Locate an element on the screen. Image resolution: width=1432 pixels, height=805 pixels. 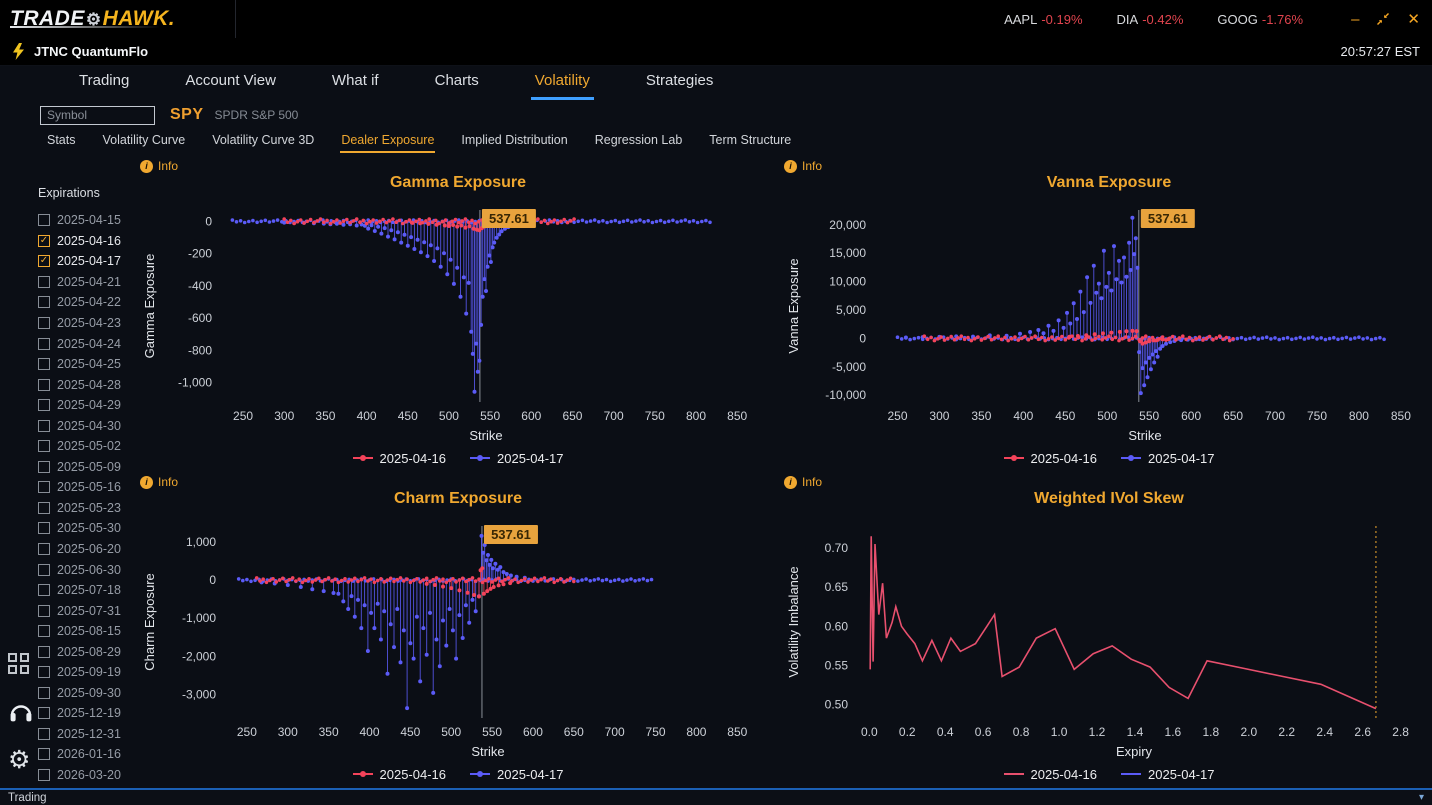
subtab-stats: Stats is located at coordinates (61, 140).